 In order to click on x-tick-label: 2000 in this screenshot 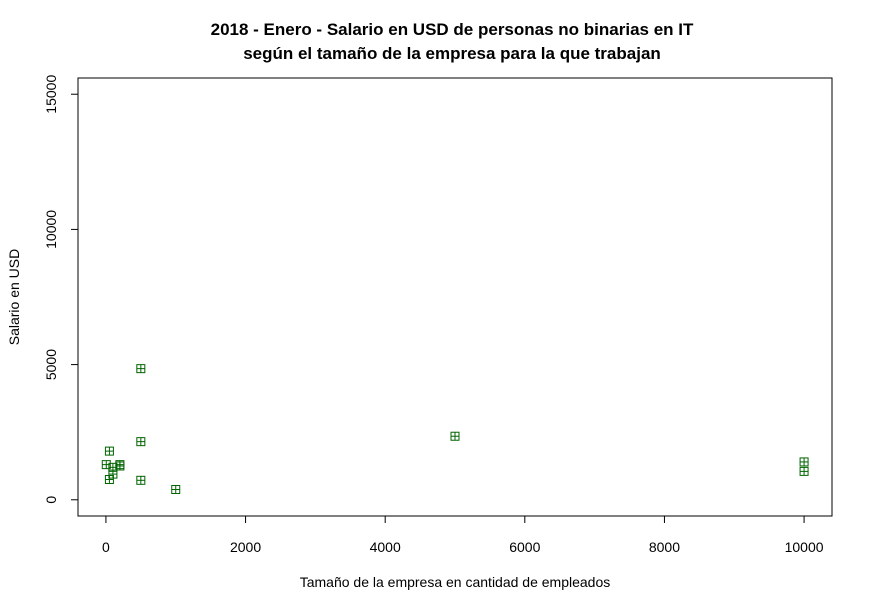, I will do `click(245, 547)`.